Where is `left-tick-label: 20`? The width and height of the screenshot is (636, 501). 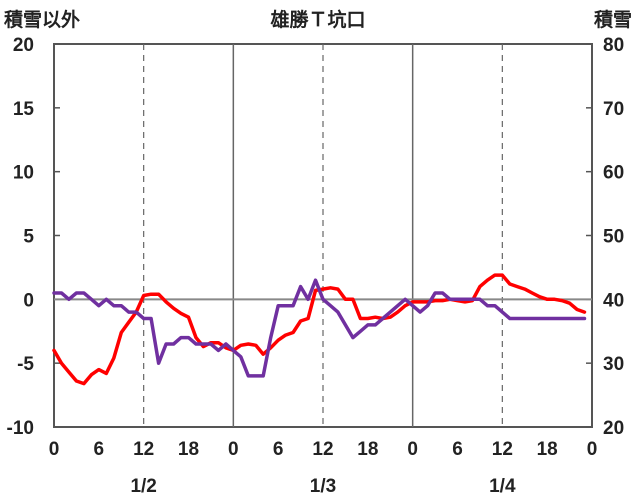 left-tick-label: 20 is located at coordinates (23, 45).